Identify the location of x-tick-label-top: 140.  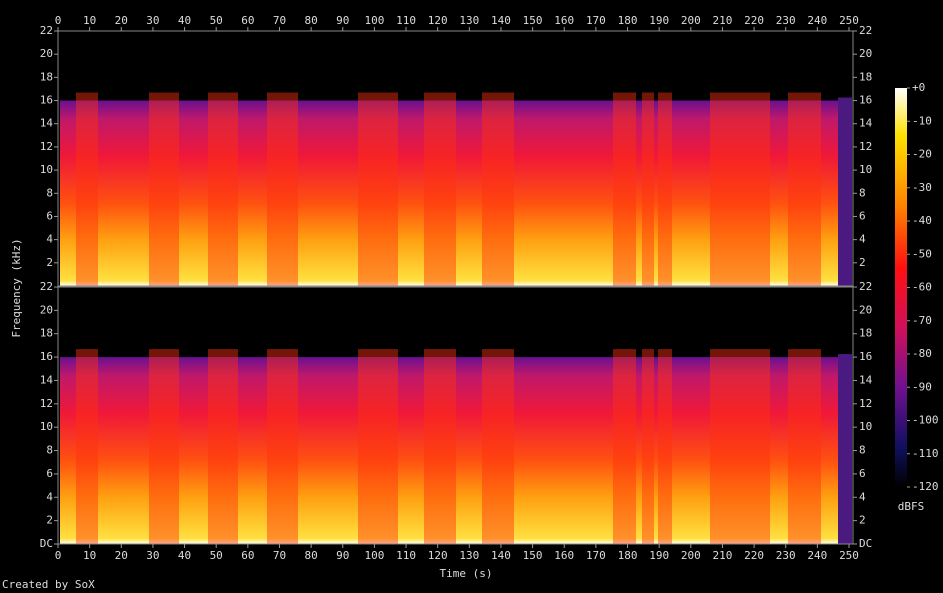
(501, 20).